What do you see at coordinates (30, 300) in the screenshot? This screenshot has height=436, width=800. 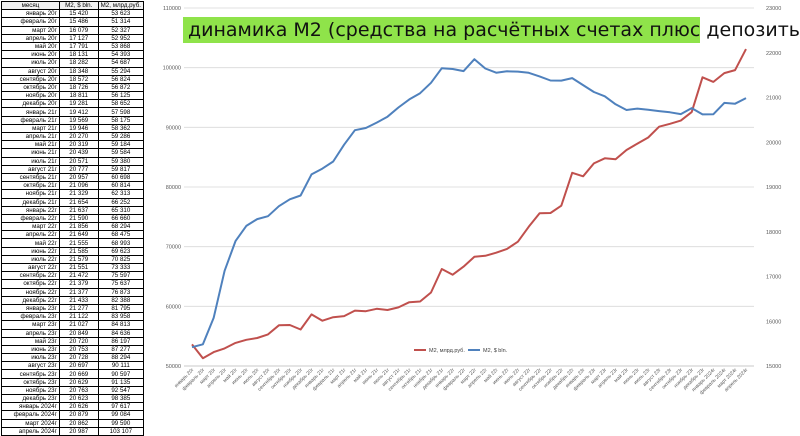 I see `cell-month: декабрь 22г` at bounding box center [30, 300].